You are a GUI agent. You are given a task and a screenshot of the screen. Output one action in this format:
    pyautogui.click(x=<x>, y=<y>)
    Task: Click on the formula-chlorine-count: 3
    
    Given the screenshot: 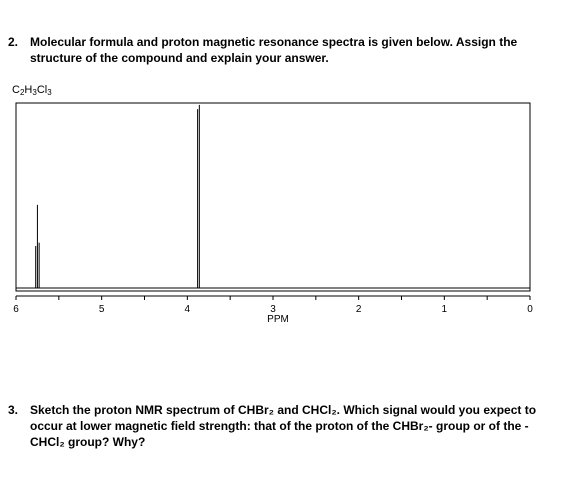 What is the action you would take?
    pyautogui.click(x=49, y=92)
    